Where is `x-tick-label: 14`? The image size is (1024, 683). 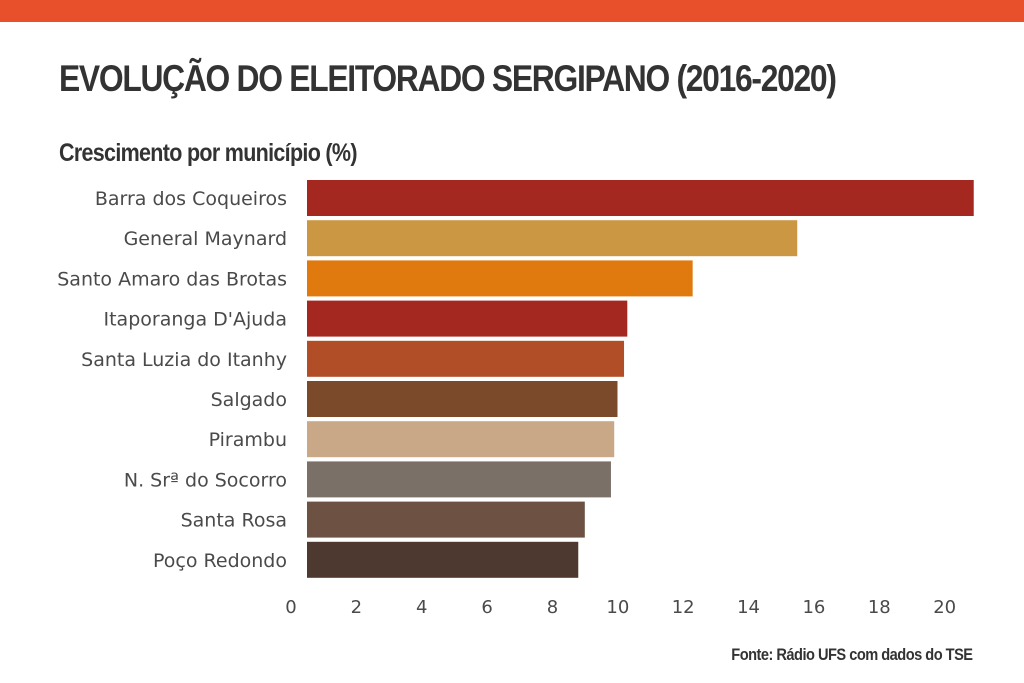
x-tick-label: 14 is located at coordinates (748, 607).